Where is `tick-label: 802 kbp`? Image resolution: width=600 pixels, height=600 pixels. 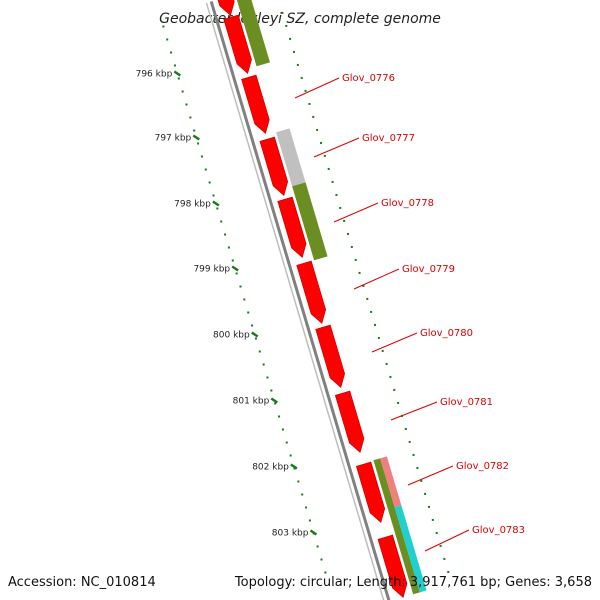
tick-label: 802 kbp is located at coordinates (270, 467).